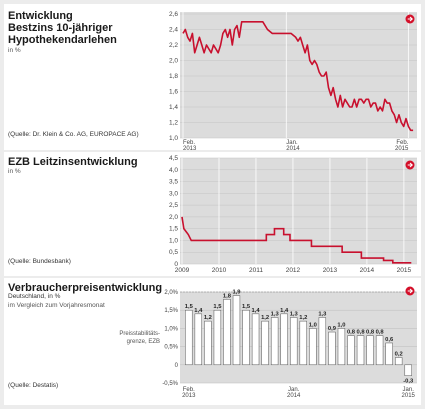 The height and width of the screenshot is (409, 425). What do you see at coordinates (171, 329) in the screenshot?
I see `y-tick-label: 1,0%` at bounding box center [171, 329].